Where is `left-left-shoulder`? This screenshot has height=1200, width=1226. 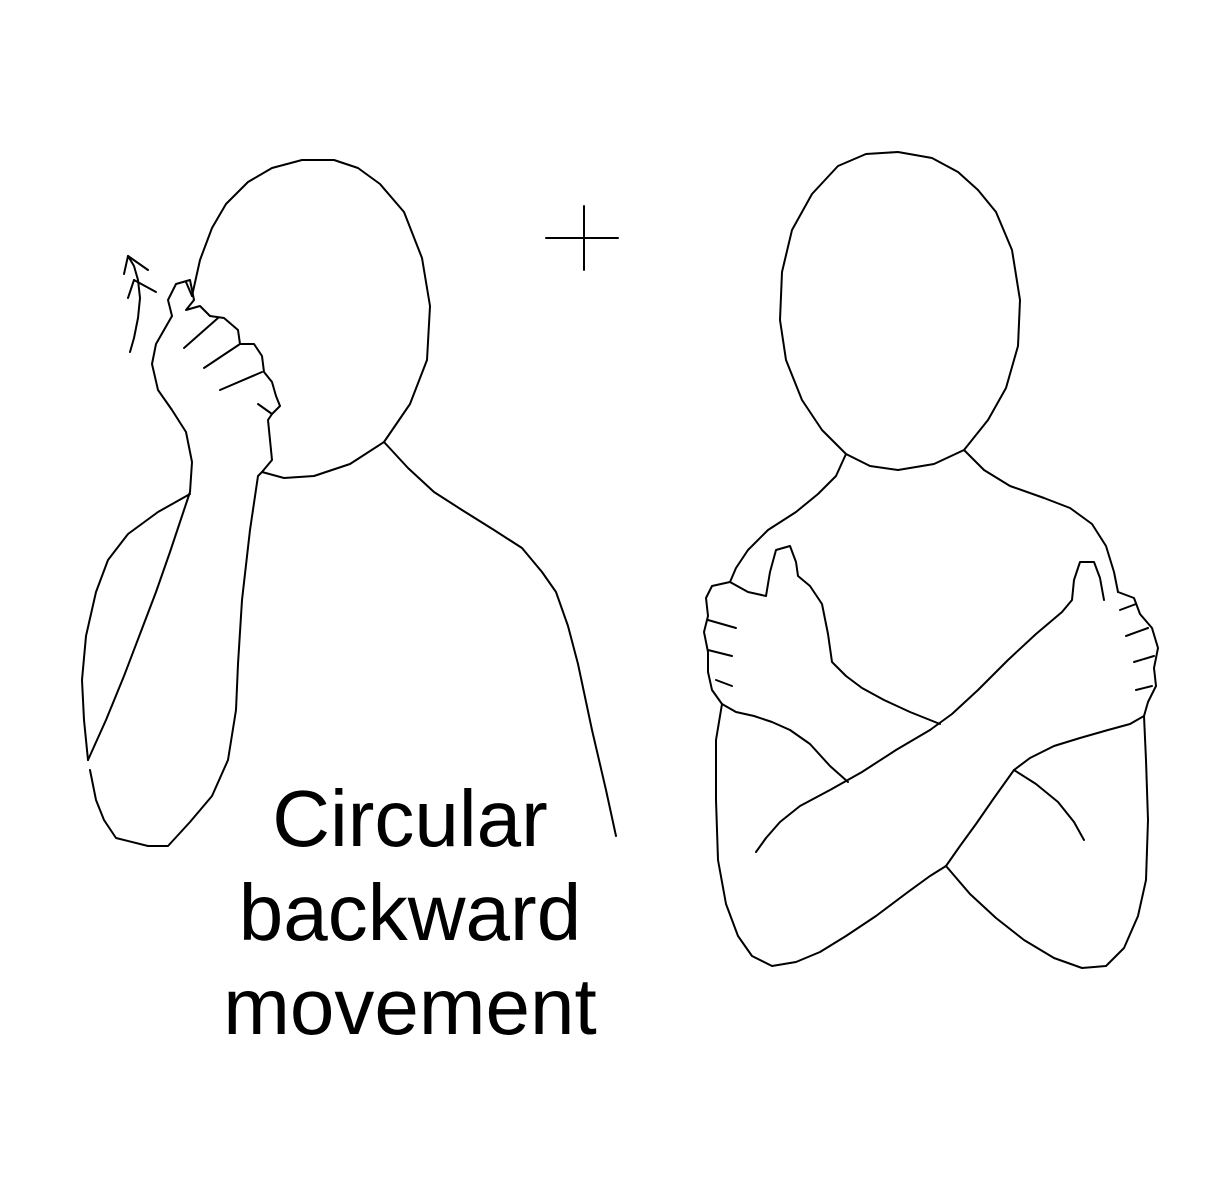 left-left-shoulder is located at coordinates (136, 627).